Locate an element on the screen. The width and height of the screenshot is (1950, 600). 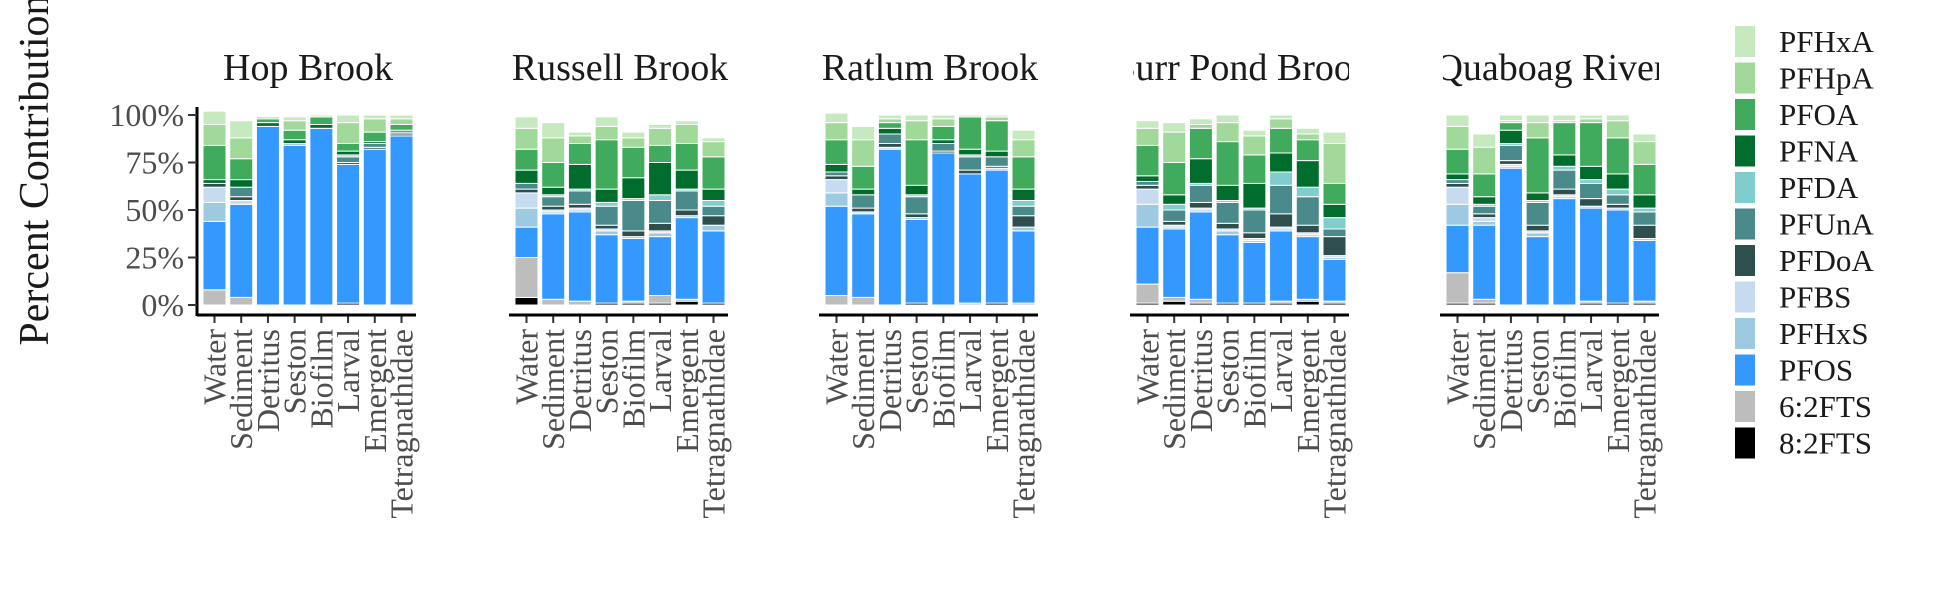
x-tick-label: Water is located at coordinates (215, 367).